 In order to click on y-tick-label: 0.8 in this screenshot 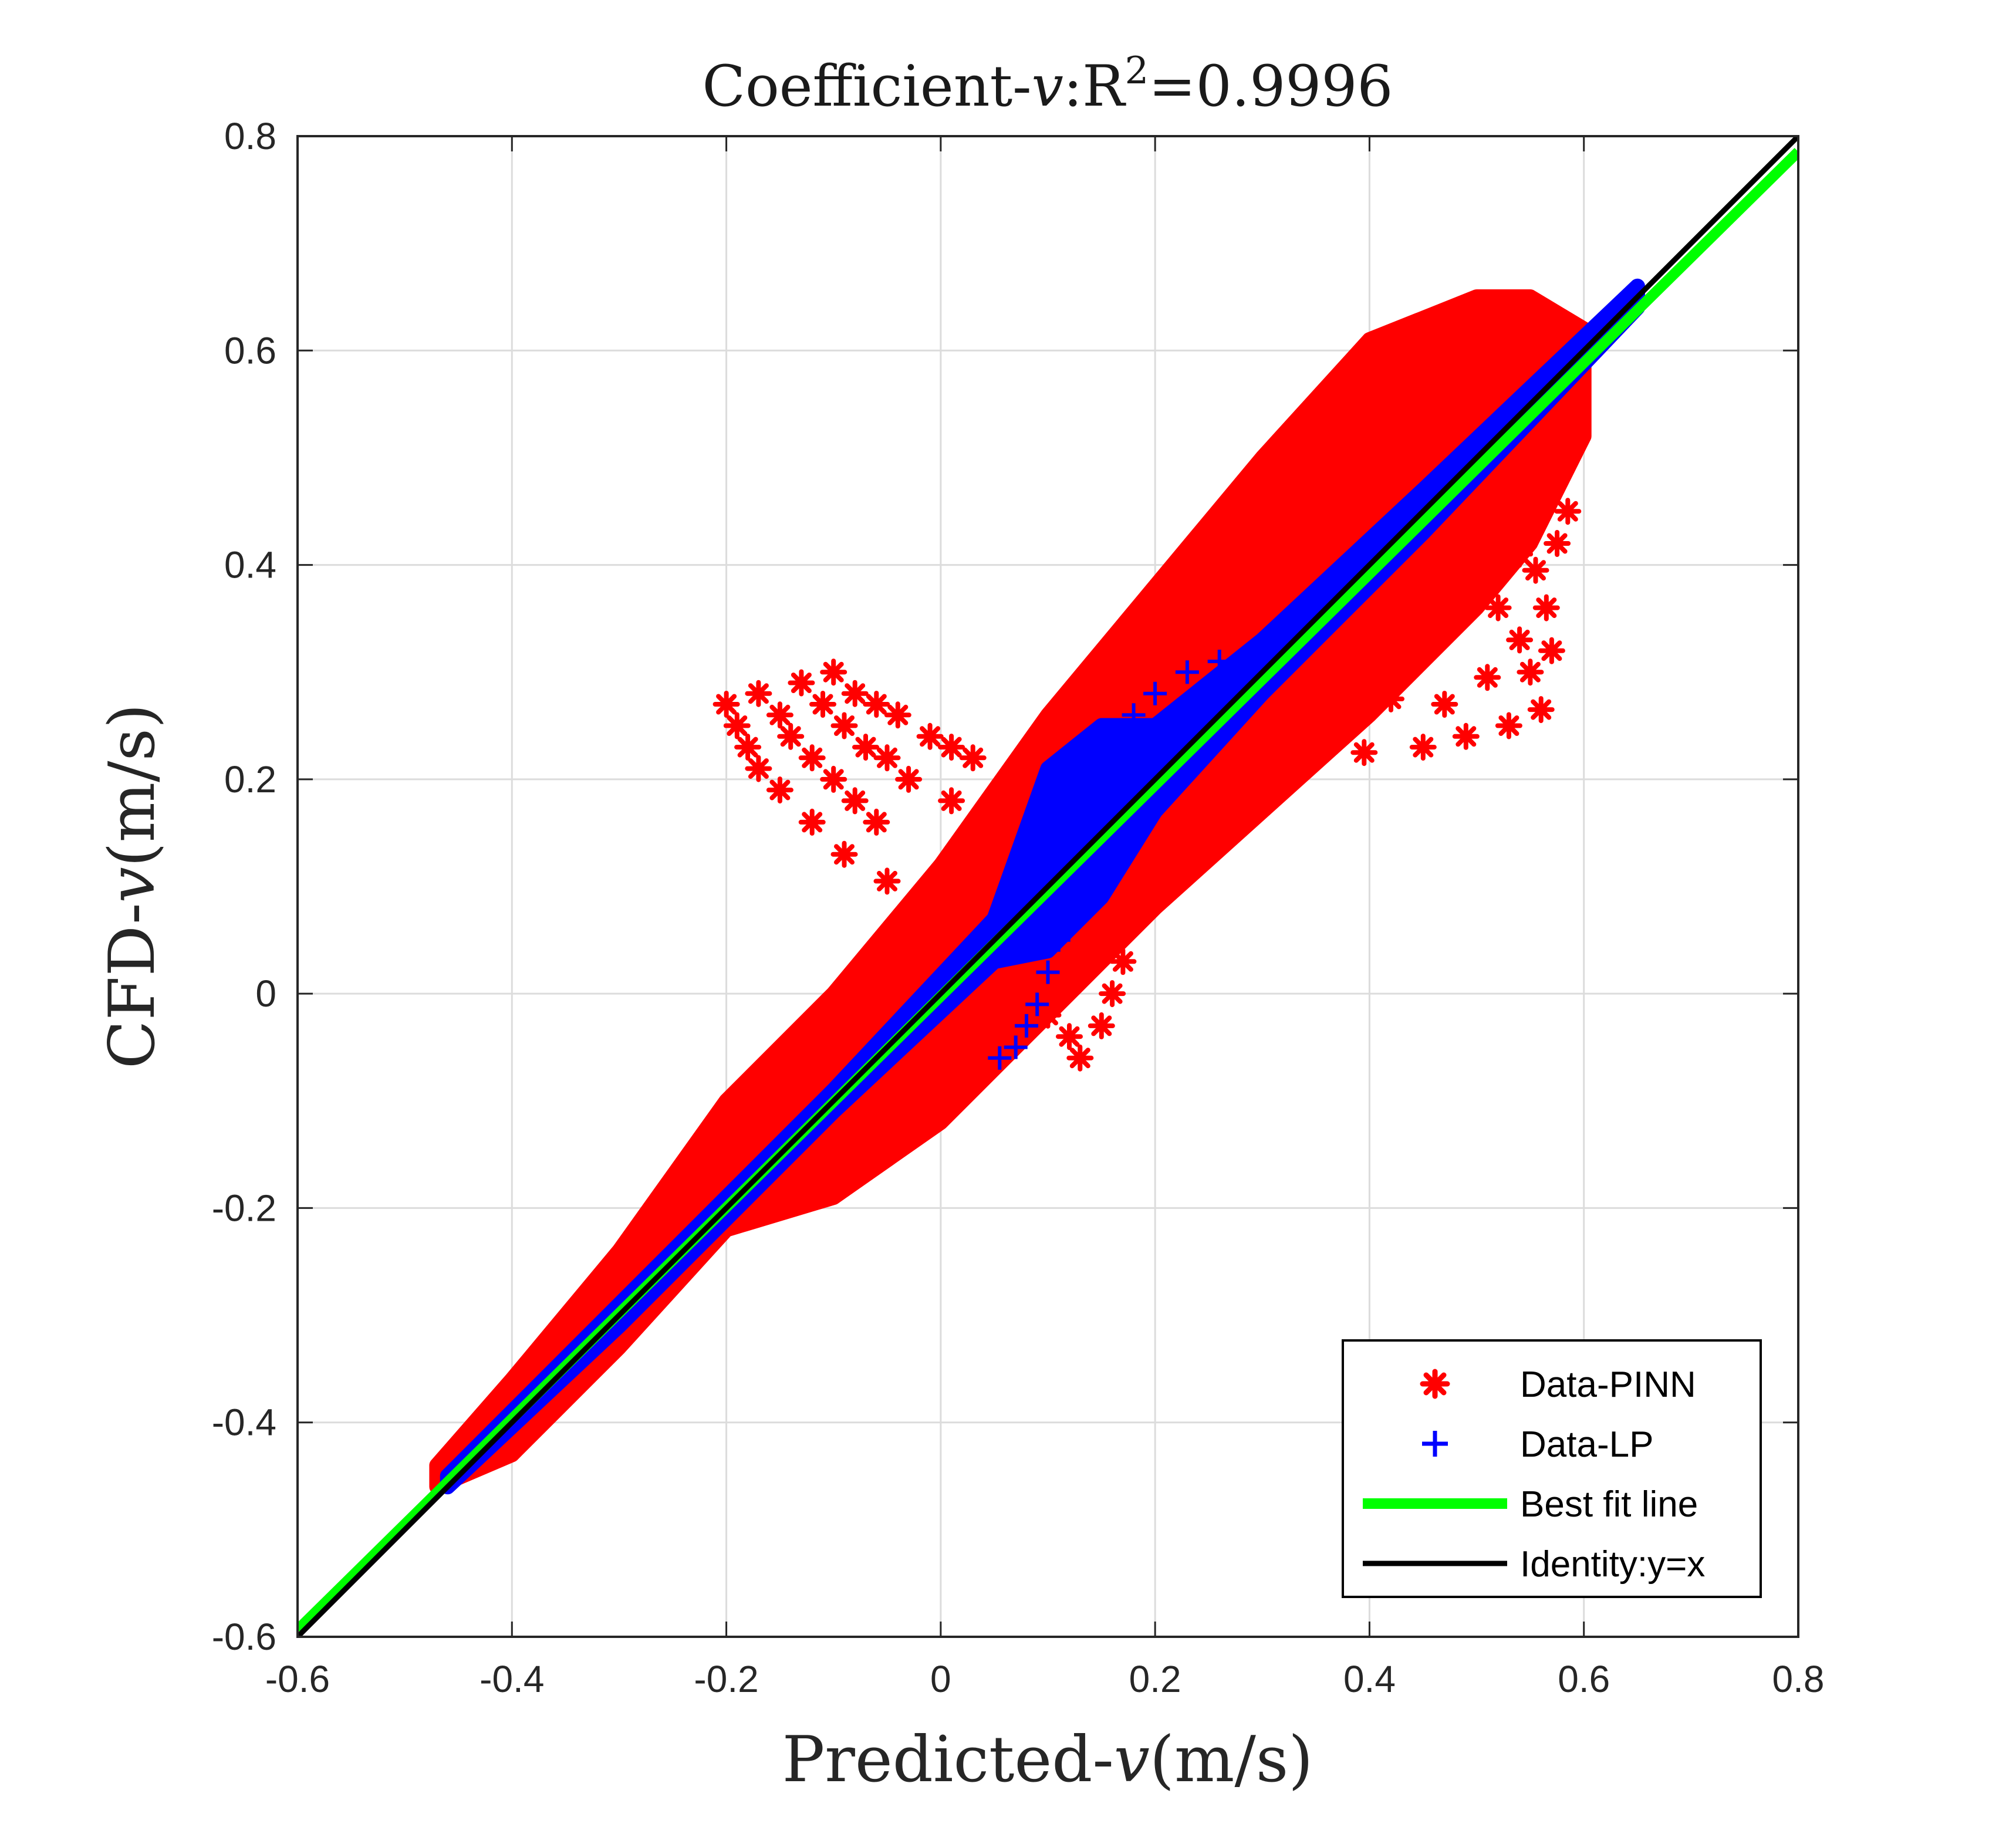, I will do `click(250, 136)`.